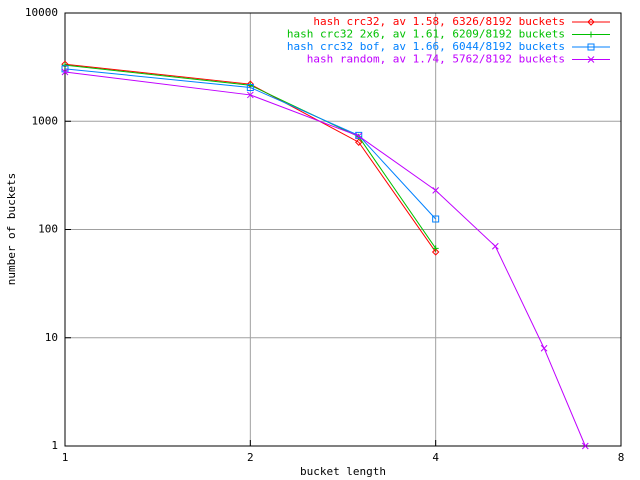  I want to click on x-tick-label: 4, so click(435, 457).